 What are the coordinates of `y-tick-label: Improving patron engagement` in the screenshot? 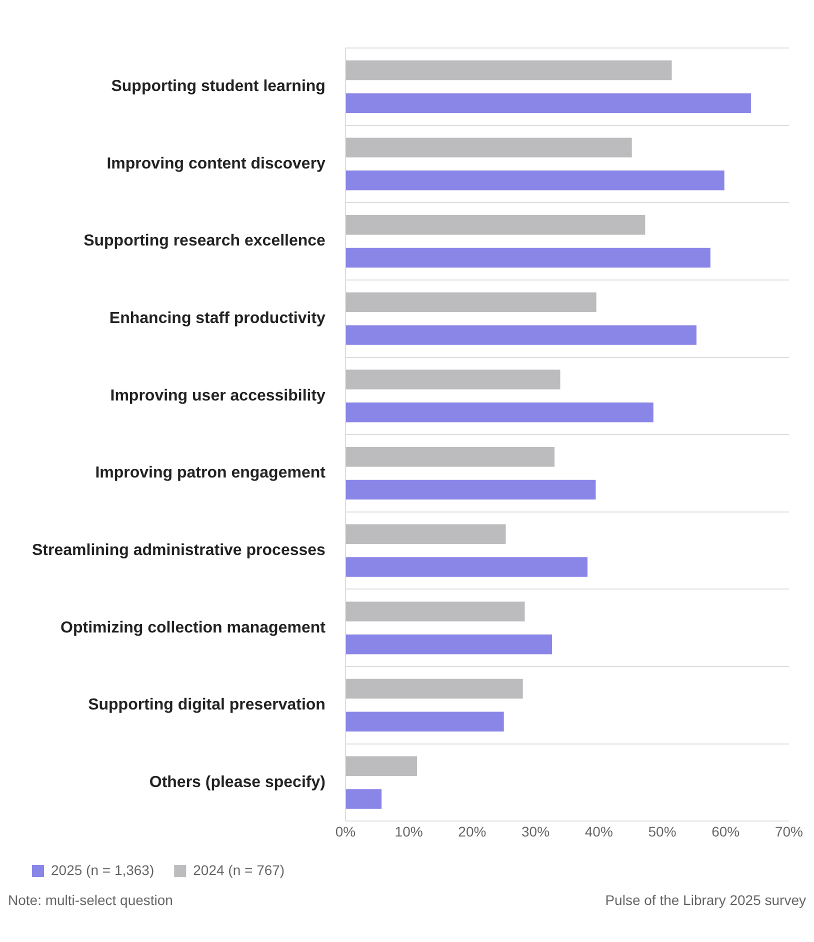 It's located at (210, 473).